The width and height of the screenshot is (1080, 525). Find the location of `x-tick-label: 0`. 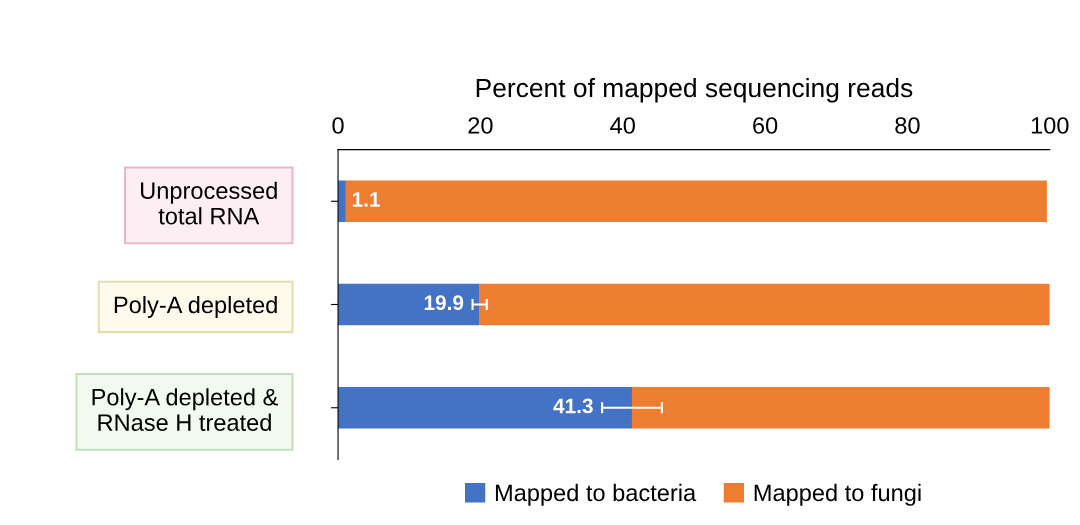

x-tick-label: 0 is located at coordinates (338, 125).